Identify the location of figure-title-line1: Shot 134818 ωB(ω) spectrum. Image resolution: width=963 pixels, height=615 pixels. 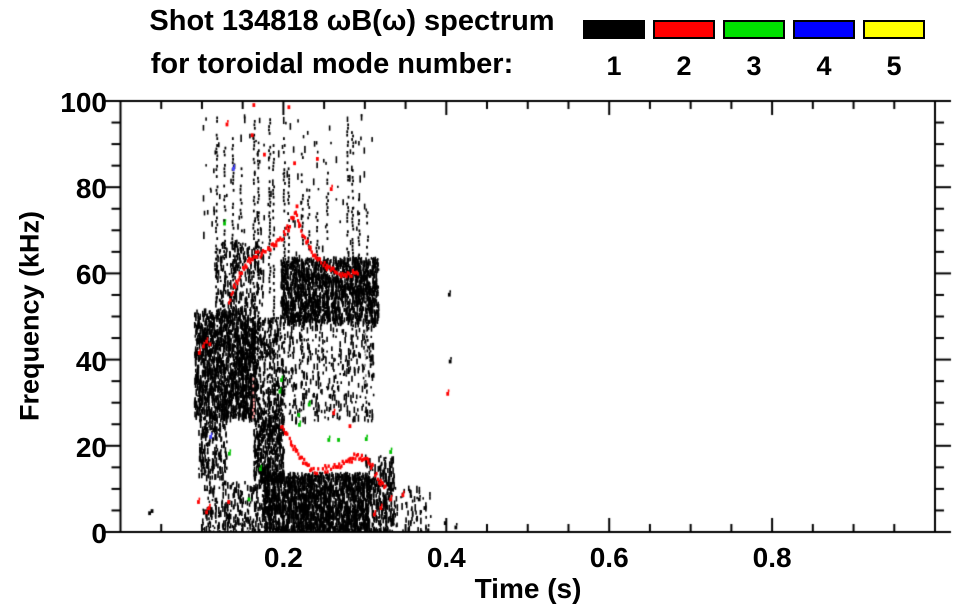
(352, 21).